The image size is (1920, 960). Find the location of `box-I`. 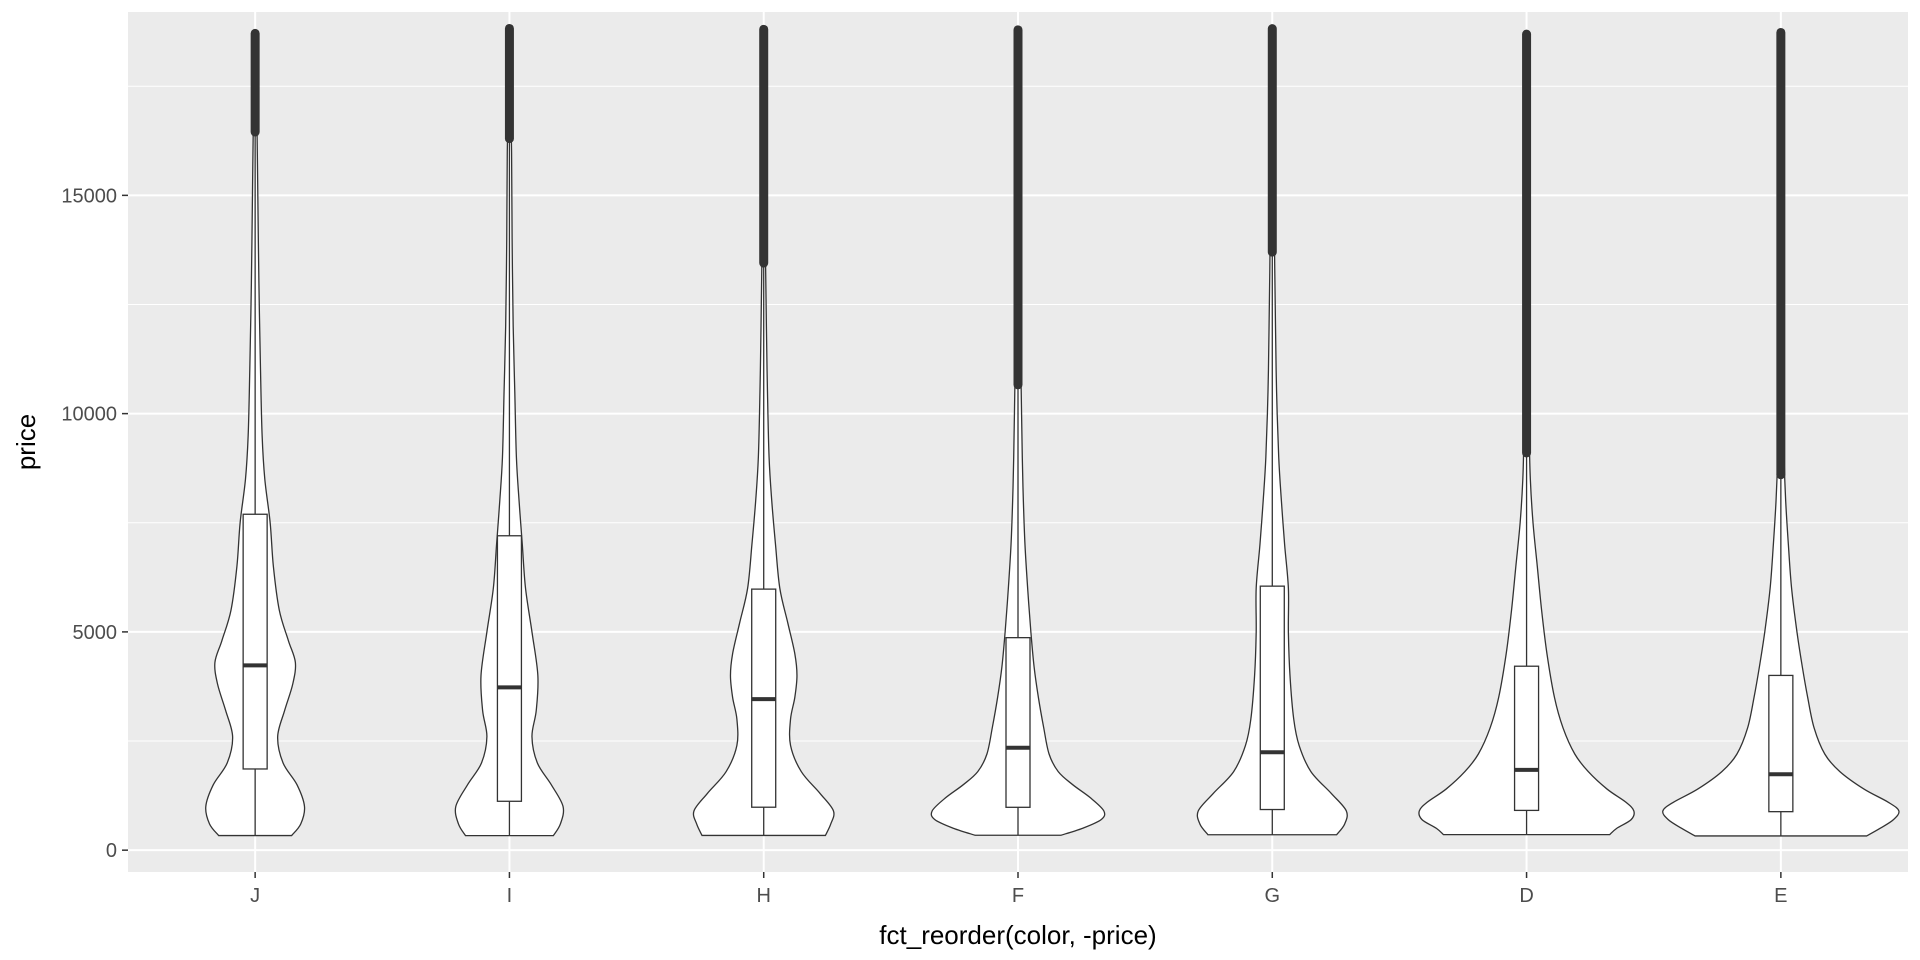

box-I is located at coordinates (509, 668).